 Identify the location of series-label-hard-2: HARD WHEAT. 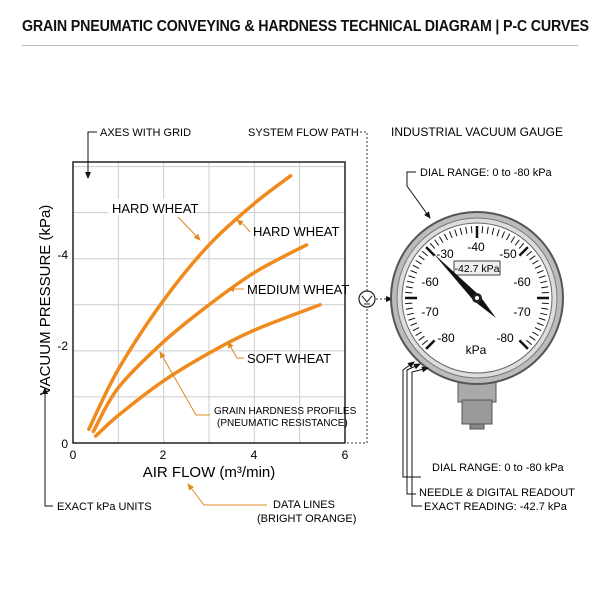
(296, 231).